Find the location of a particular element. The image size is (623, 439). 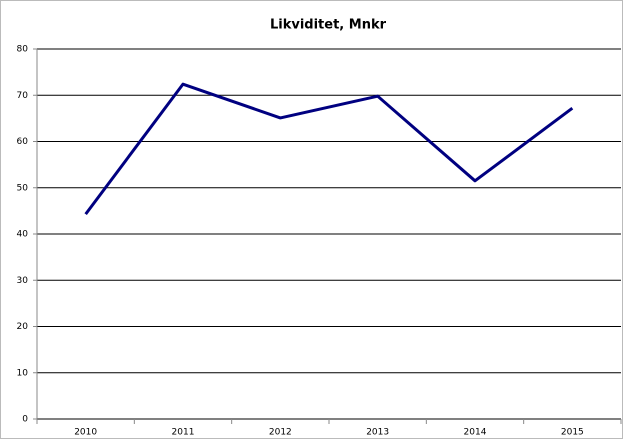

x-tick-label: 2010 is located at coordinates (85, 433).